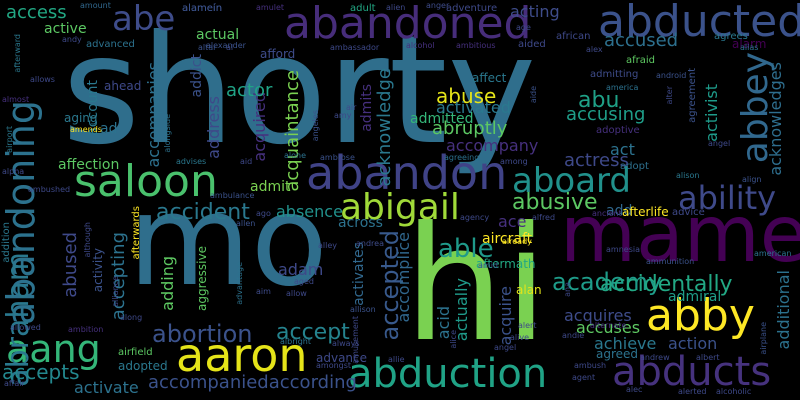 Image resolution: width=800 pixels, height=400 pixels. I want to click on word-abused: abused, so click(70, 265).